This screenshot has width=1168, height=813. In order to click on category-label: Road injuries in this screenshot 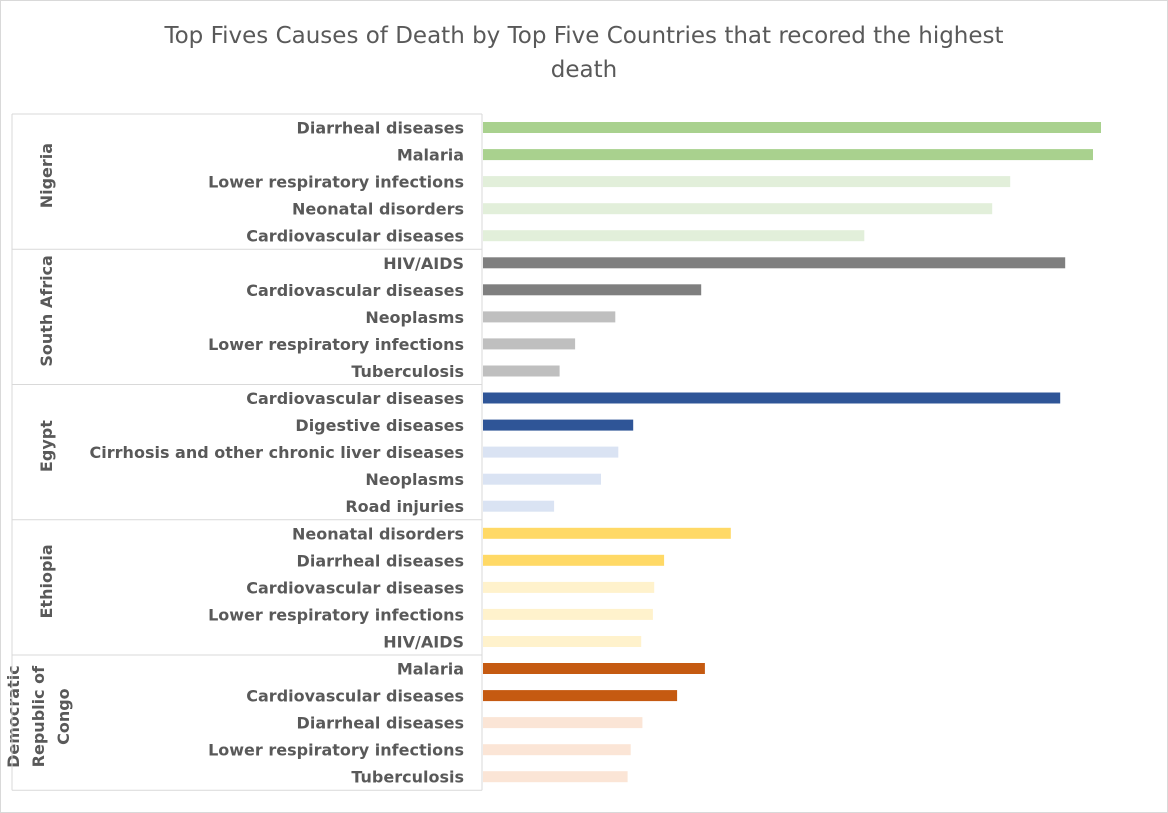, I will do `click(404, 506)`.